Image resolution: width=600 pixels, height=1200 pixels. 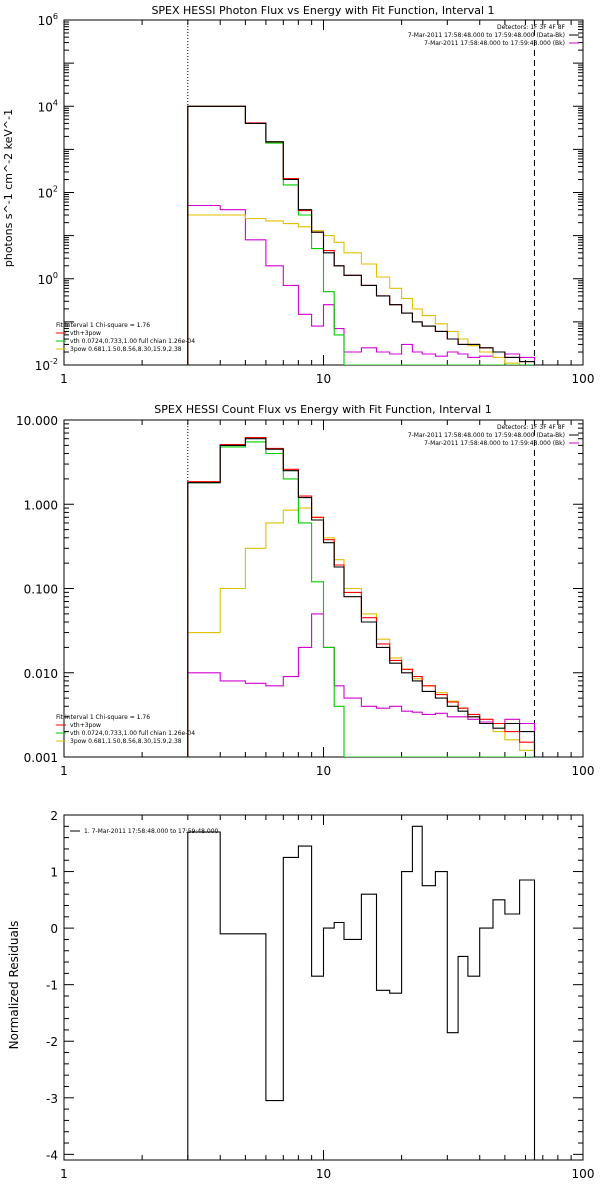 What do you see at coordinates (48, 279) in the screenshot?
I see `y-tick-label: 10⁰` at bounding box center [48, 279].